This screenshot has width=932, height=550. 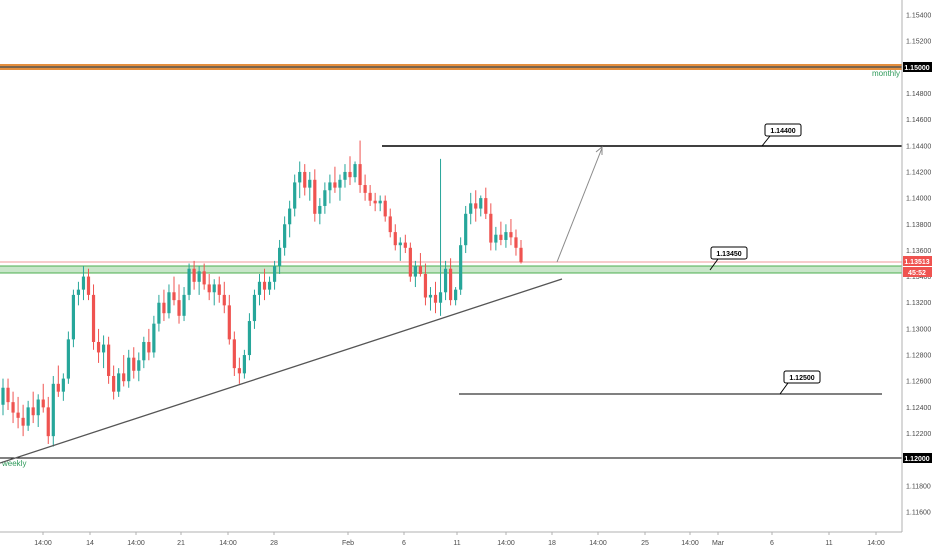 What do you see at coordinates (274, 543) in the screenshot?
I see `x-tick-label: 28` at bounding box center [274, 543].